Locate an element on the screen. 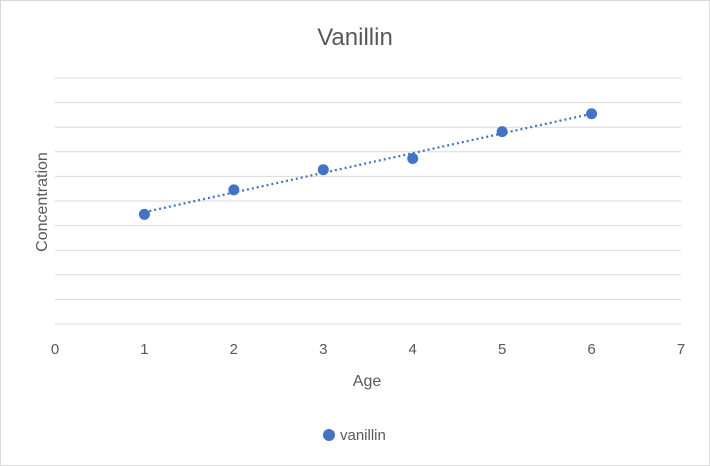 The width and height of the screenshot is (710, 466). x-axis-label: Age is located at coordinates (367, 381).